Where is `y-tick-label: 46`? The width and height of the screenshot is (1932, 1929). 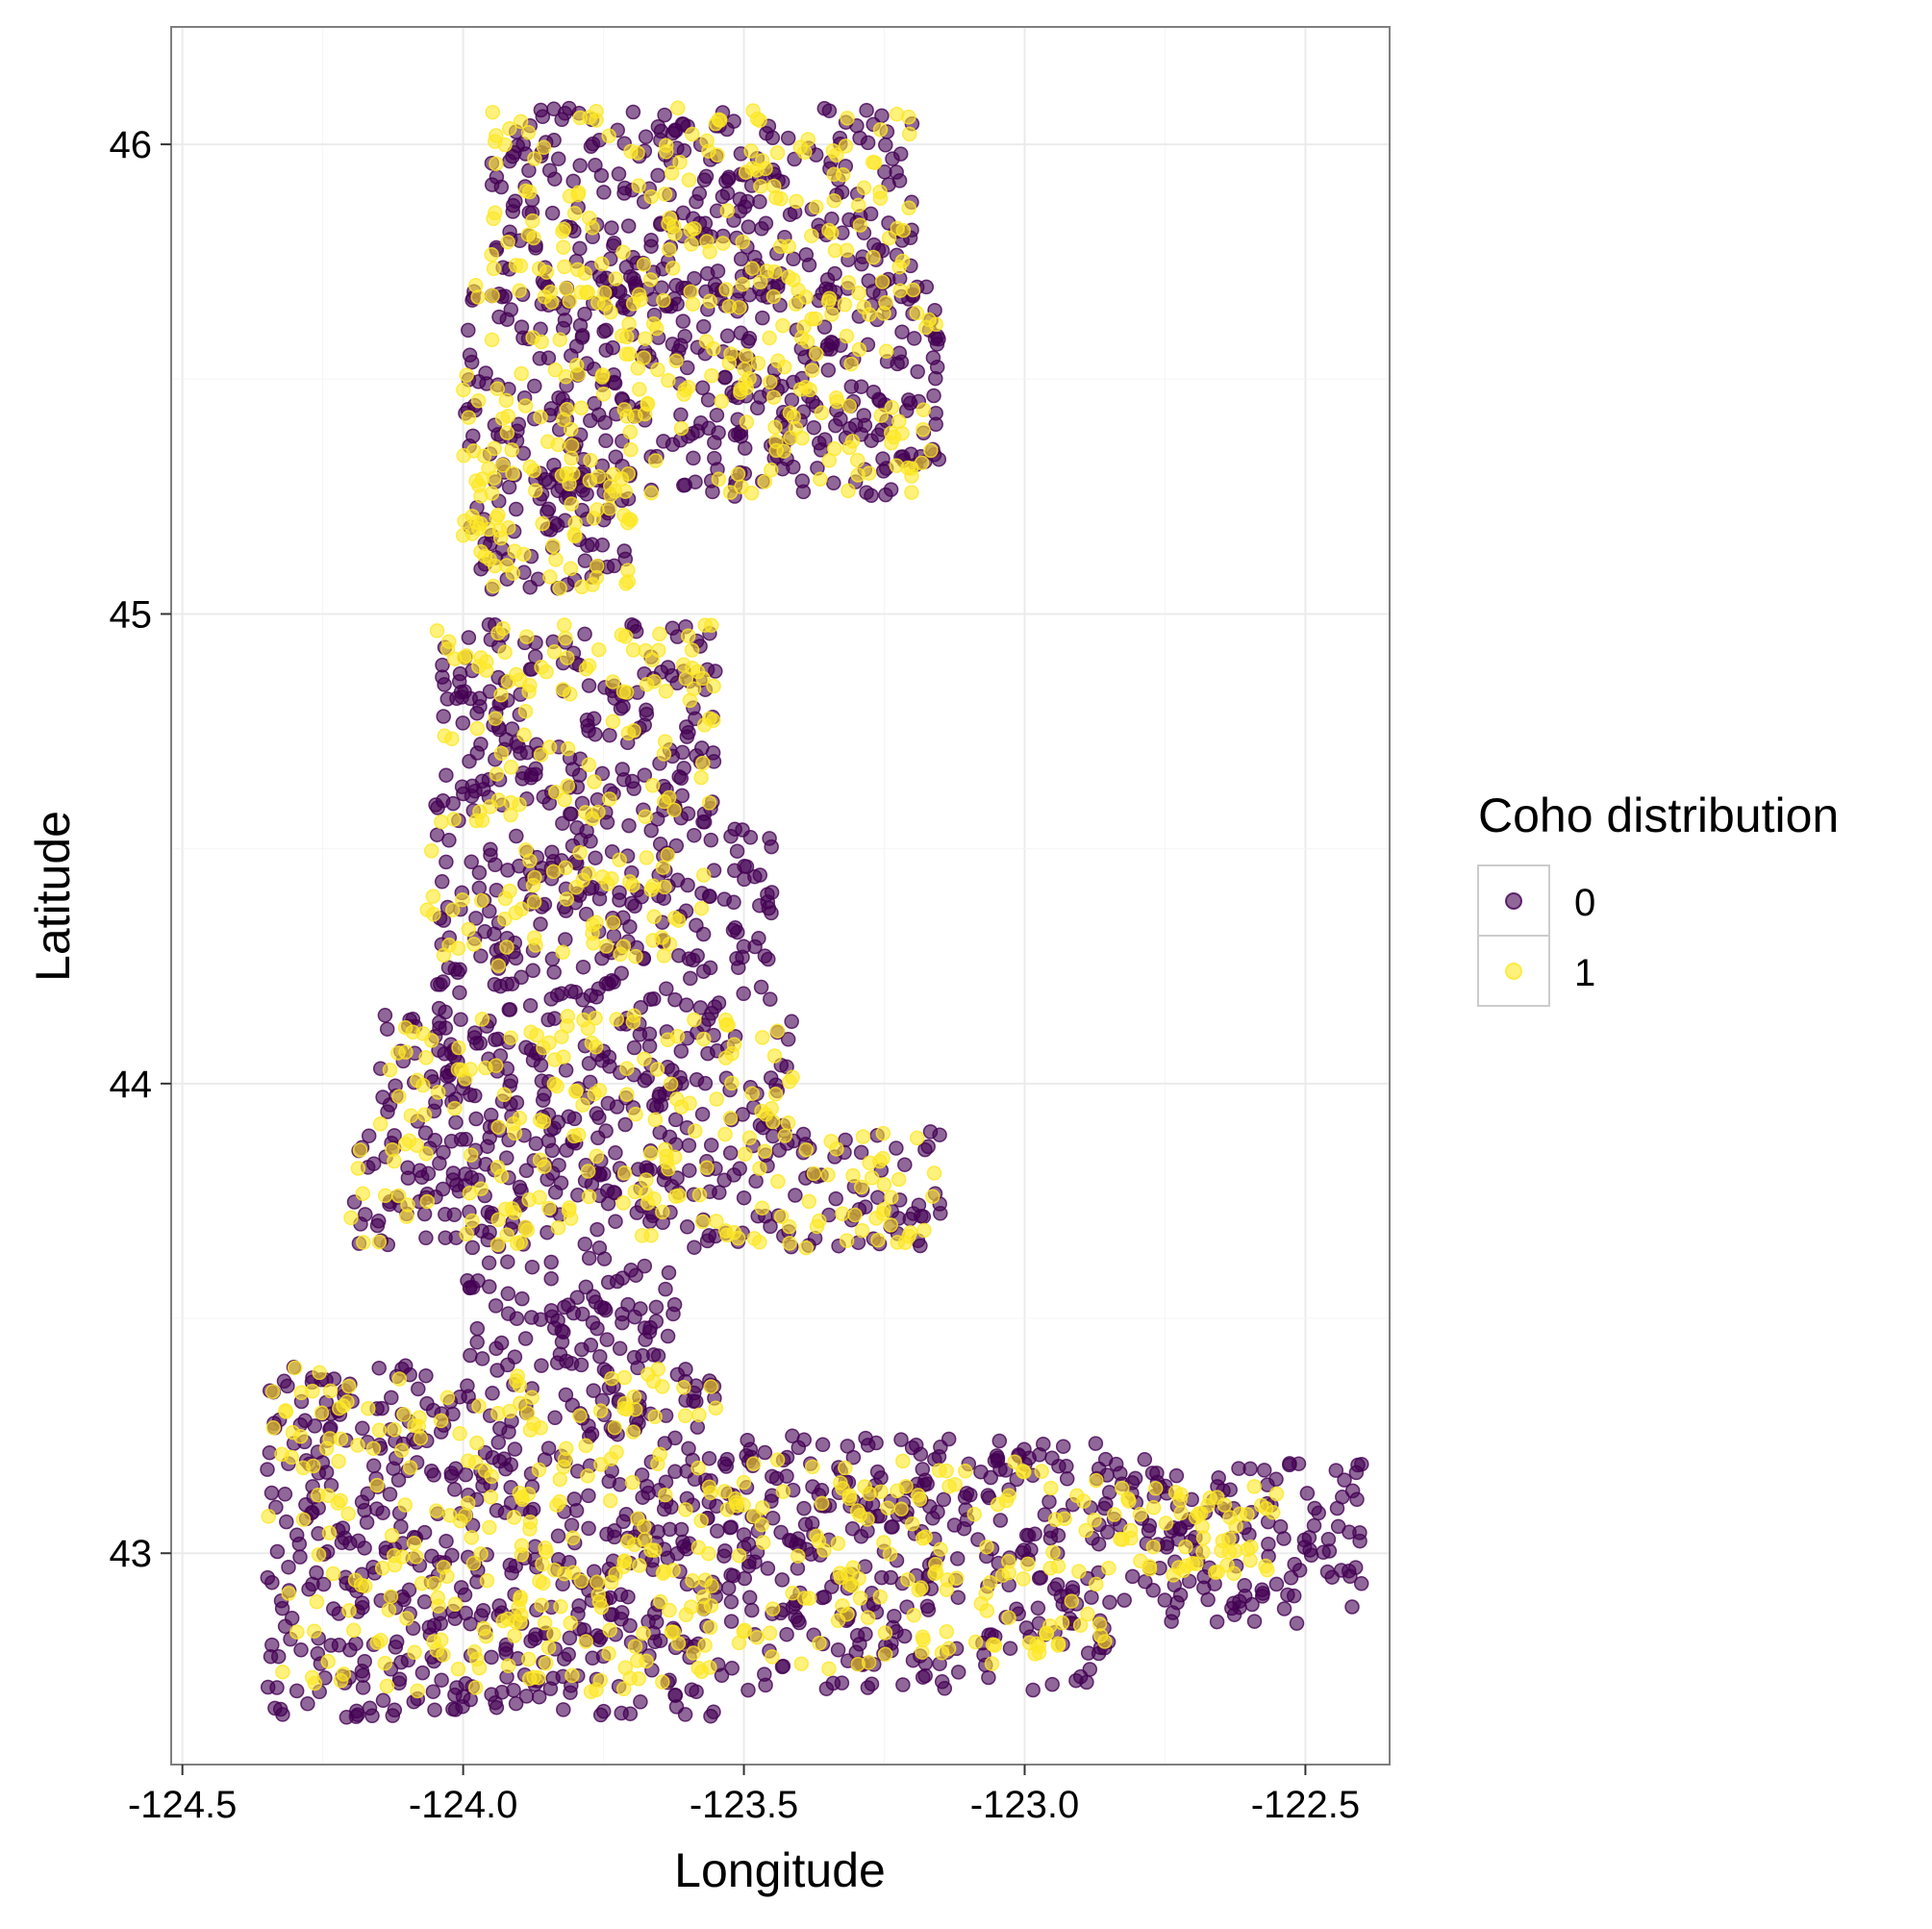 y-tick-label: 46 is located at coordinates (131, 145).